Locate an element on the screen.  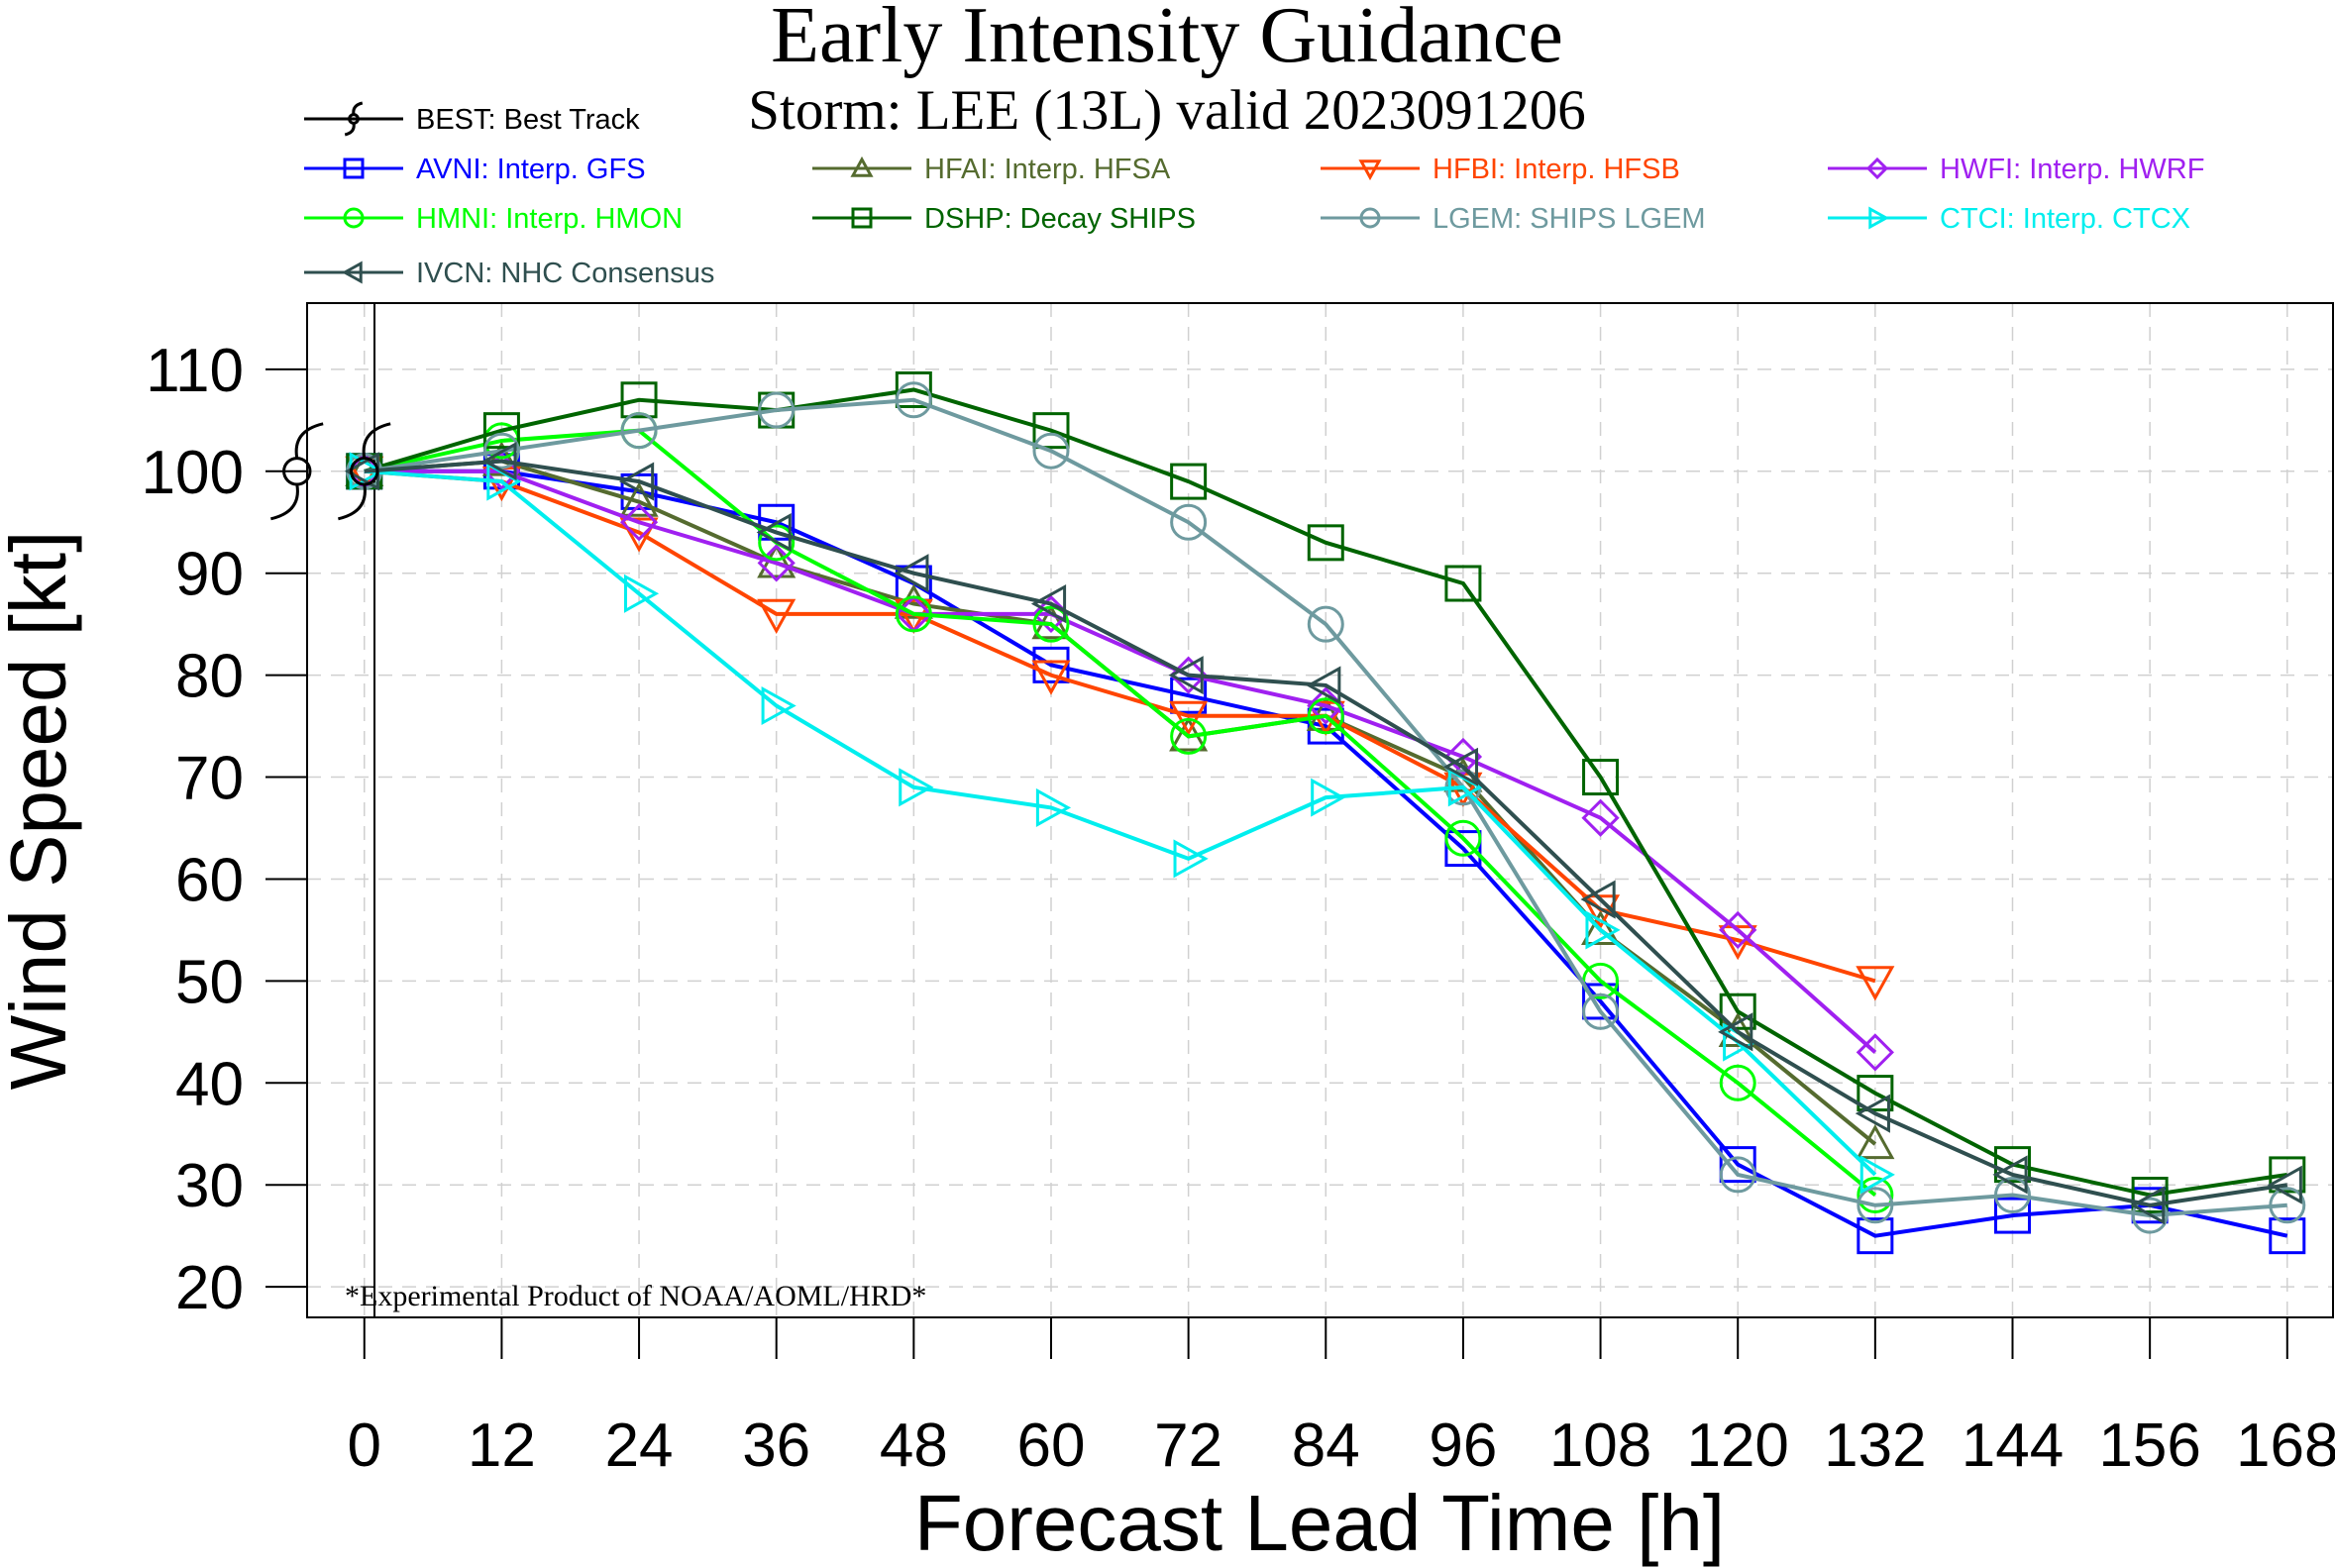
legend-label: HFBI: Interp. HFSB is located at coordinates (1556, 170).